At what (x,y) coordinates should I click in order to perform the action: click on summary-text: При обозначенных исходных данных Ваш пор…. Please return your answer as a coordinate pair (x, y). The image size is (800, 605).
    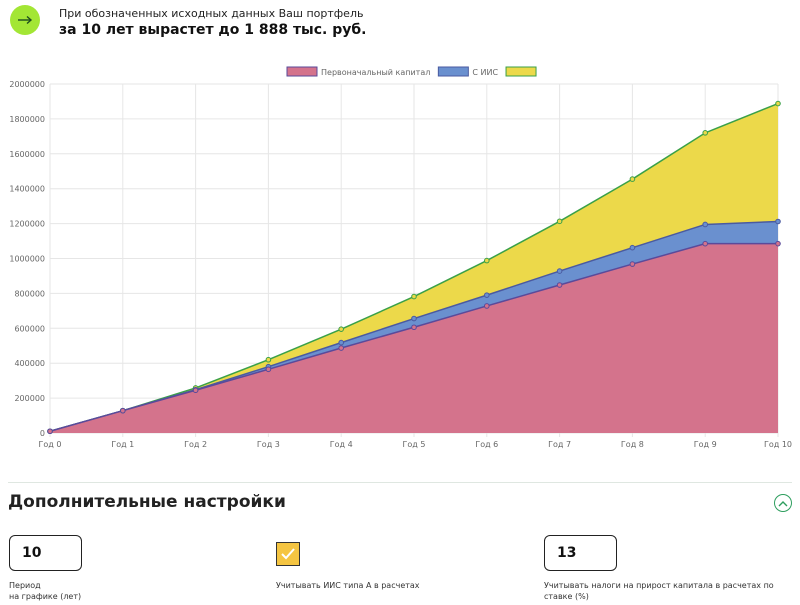
    Looking at the image, I should click on (212, 23).